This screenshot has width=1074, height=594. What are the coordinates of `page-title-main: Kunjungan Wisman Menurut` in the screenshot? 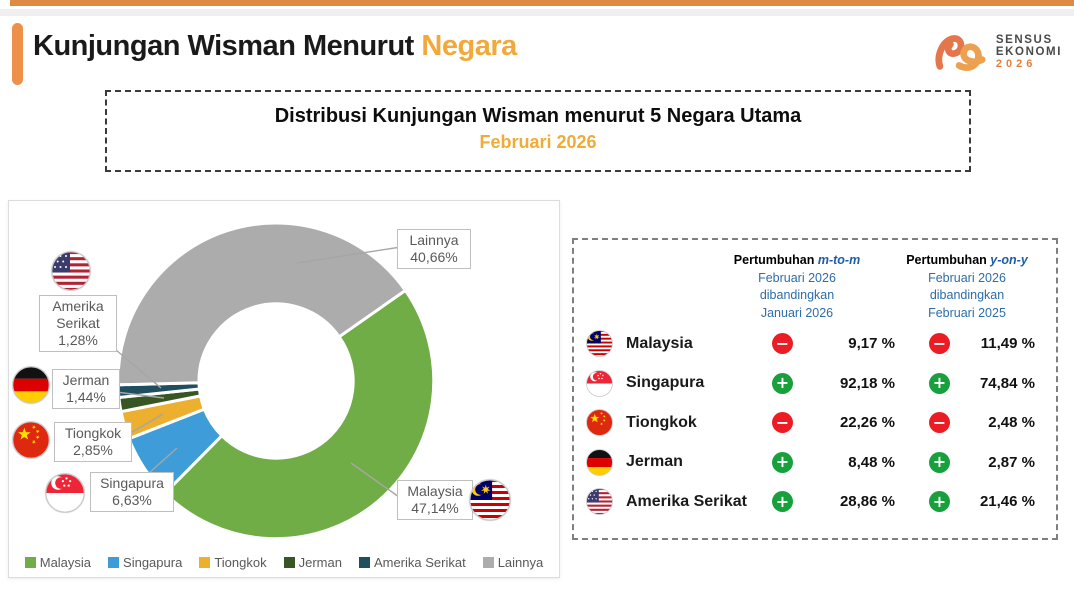 It's located at (223, 46).